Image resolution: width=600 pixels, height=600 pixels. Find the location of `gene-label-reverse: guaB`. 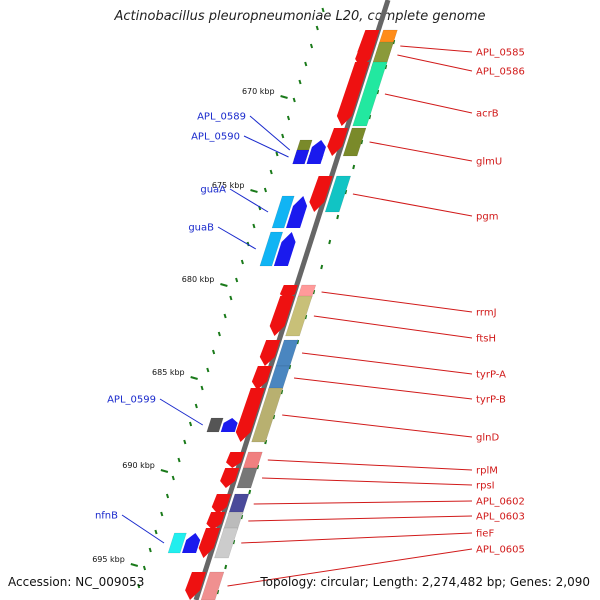

gene-label-reverse: guaB is located at coordinates (201, 228).